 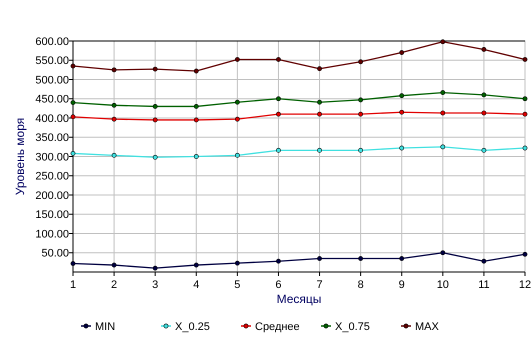 What do you see at coordinates (401, 285) in the screenshot?
I see `x-tick-label: 9` at bounding box center [401, 285].